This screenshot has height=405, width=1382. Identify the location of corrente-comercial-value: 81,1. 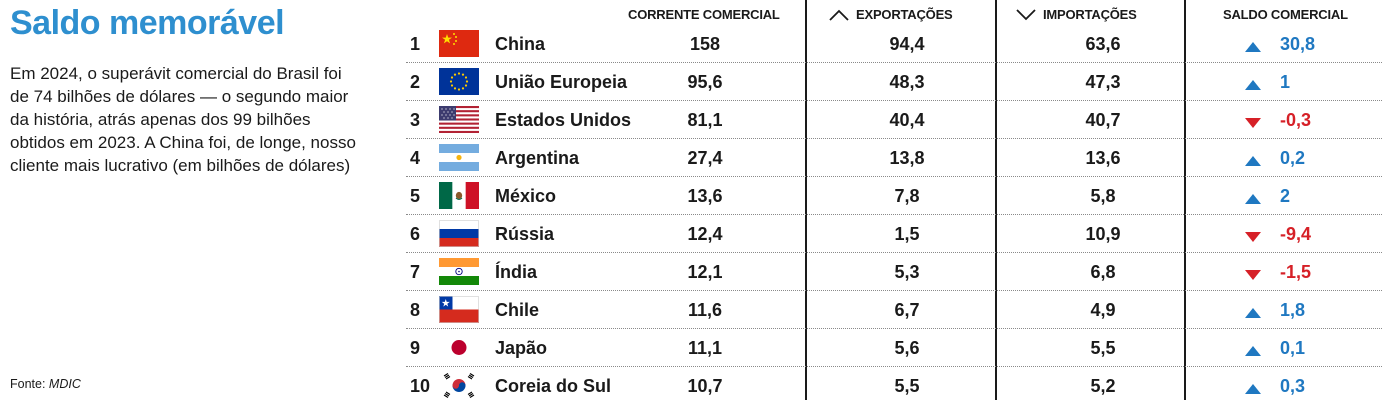
(705, 120).